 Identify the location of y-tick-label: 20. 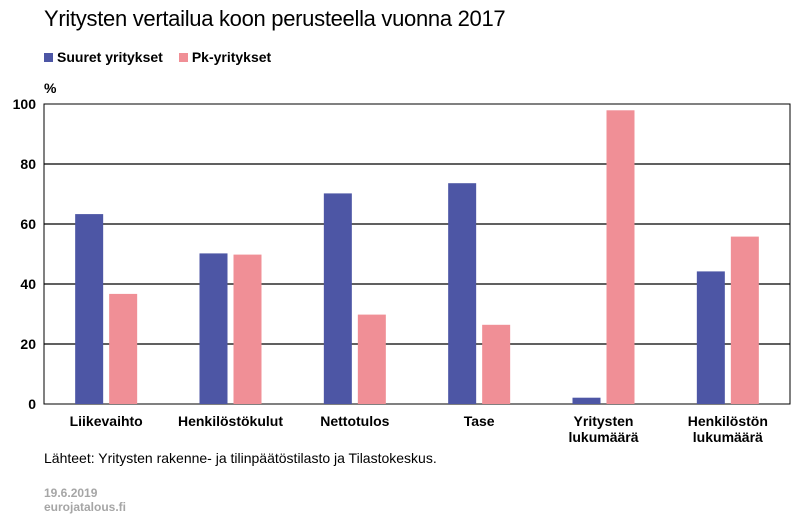
(28, 344).